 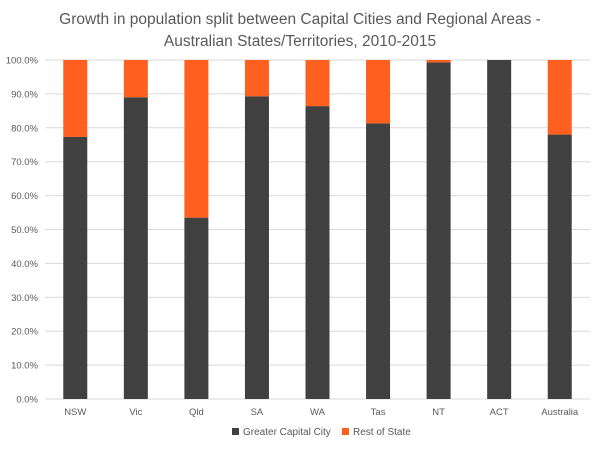 I want to click on legend: Greater Capital City Rest of State, so click(x=321, y=432).